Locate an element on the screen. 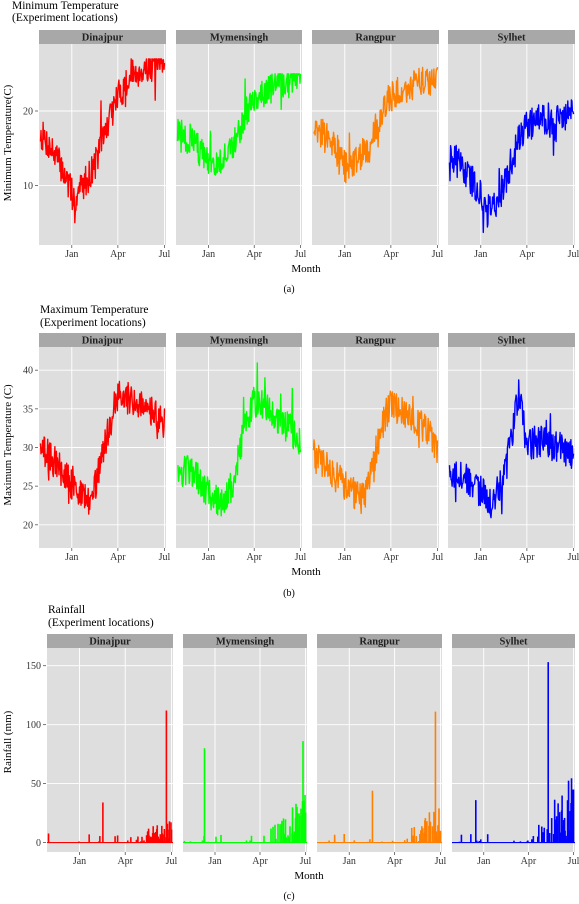 This screenshot has width=579, height=904. panel-a-subtitle: (Experiment locations) is located at coordinates (65, 18).